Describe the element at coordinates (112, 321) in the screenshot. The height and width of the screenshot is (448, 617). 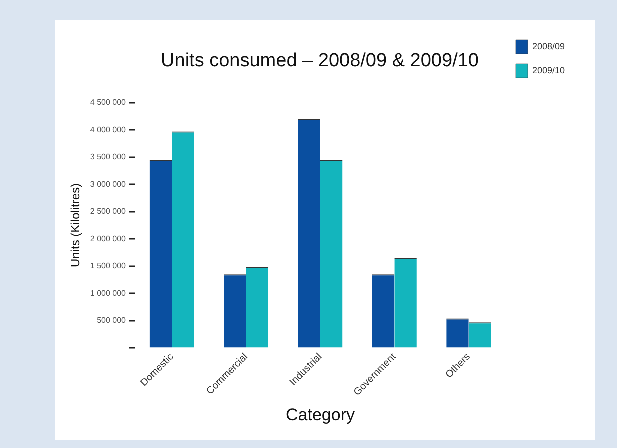
I see `y-tick-label: 500 000` at that location.